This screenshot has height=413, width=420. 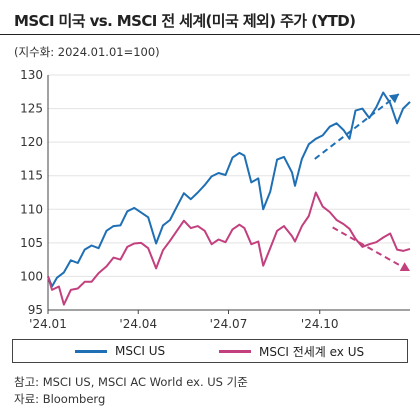 What do you see at coordinates (31, 276) in the screenshot?
I see `y-tick-label: 100` at bounding box center [31, 276].